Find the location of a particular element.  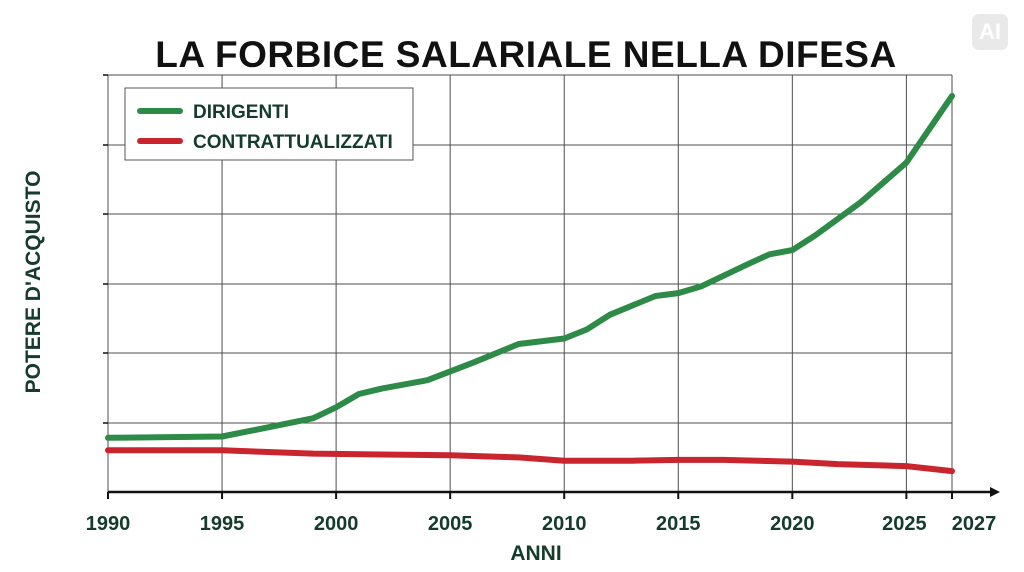

x-axis-title: ANNI is located at coordinates (535, 553).